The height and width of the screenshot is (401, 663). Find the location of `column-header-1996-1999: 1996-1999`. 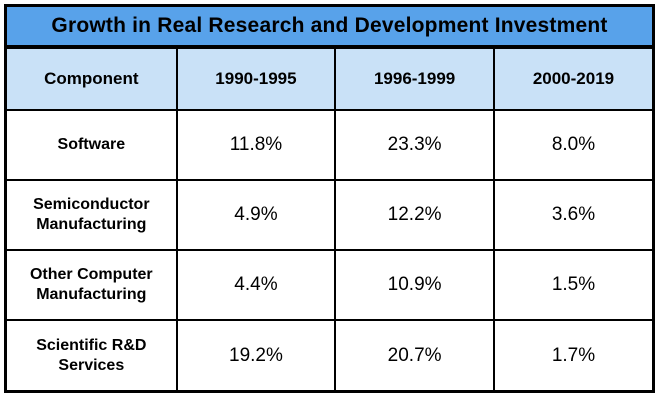

column-header-1996-1999: 1996-1999 is located at coordinates (414, 79).